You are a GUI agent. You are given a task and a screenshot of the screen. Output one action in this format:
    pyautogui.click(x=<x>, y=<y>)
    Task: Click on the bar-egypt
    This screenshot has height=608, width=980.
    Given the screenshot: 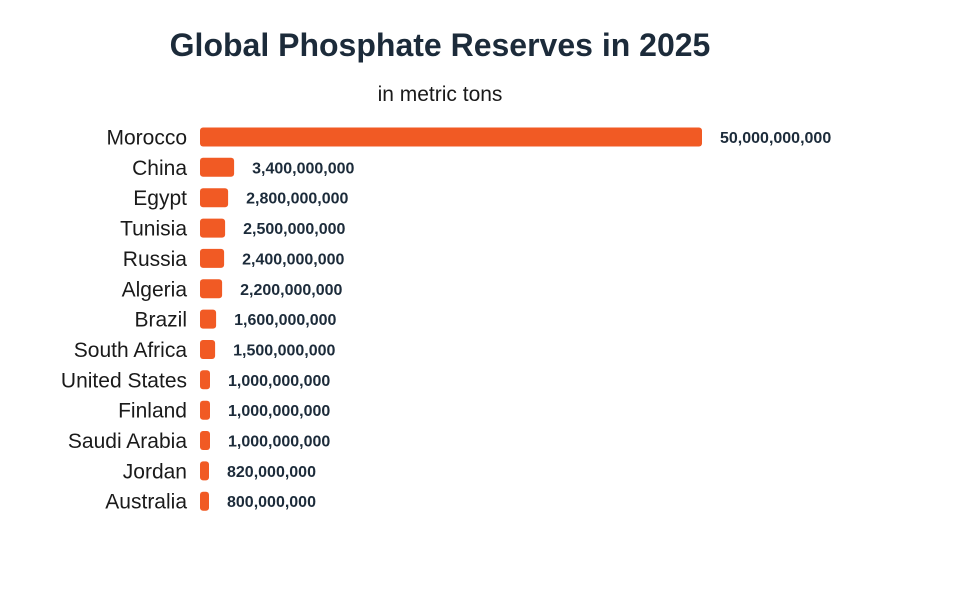 What is the action you would take?
    pyautogui.click(x=214, y=198)
    